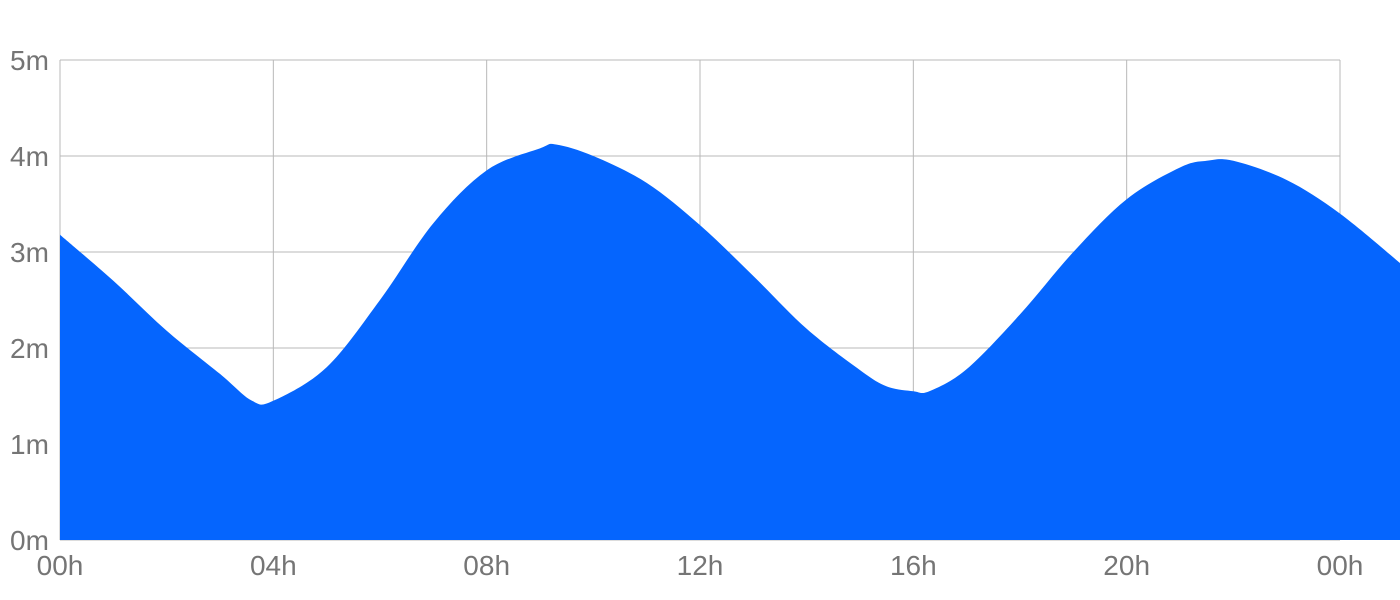 This screenshot has width=1400, height=600. I want to click on y-tick-label: 3m, so click(29, 252).